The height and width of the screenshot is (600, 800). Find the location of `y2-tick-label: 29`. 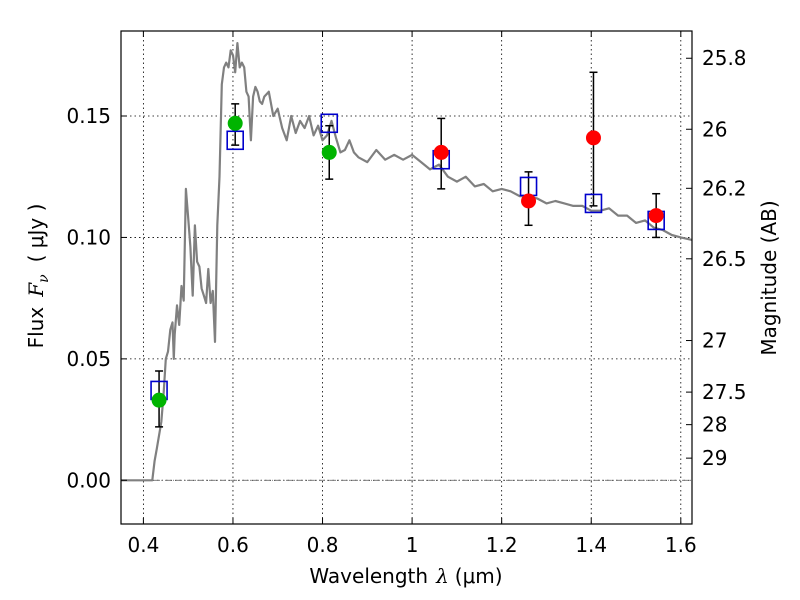

y2-tick-label: 29 is located at coordinates (714, 458).